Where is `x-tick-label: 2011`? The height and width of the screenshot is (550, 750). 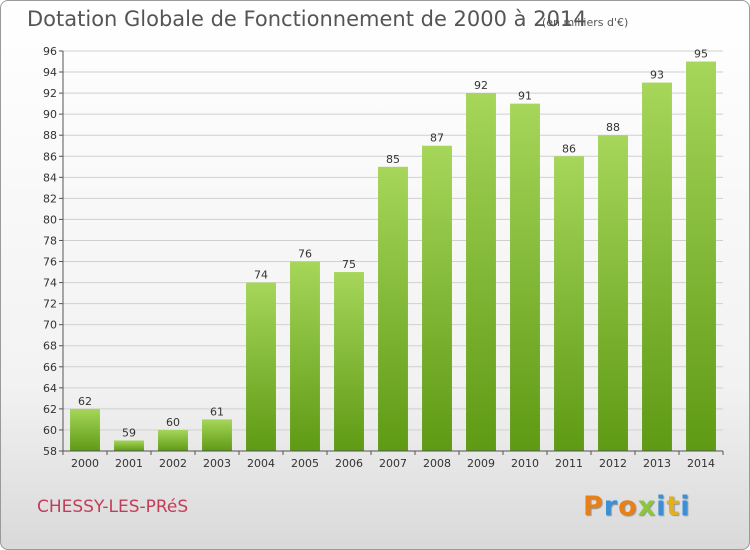 x-tick-label: 2011 is located at coordinates (569, 463).